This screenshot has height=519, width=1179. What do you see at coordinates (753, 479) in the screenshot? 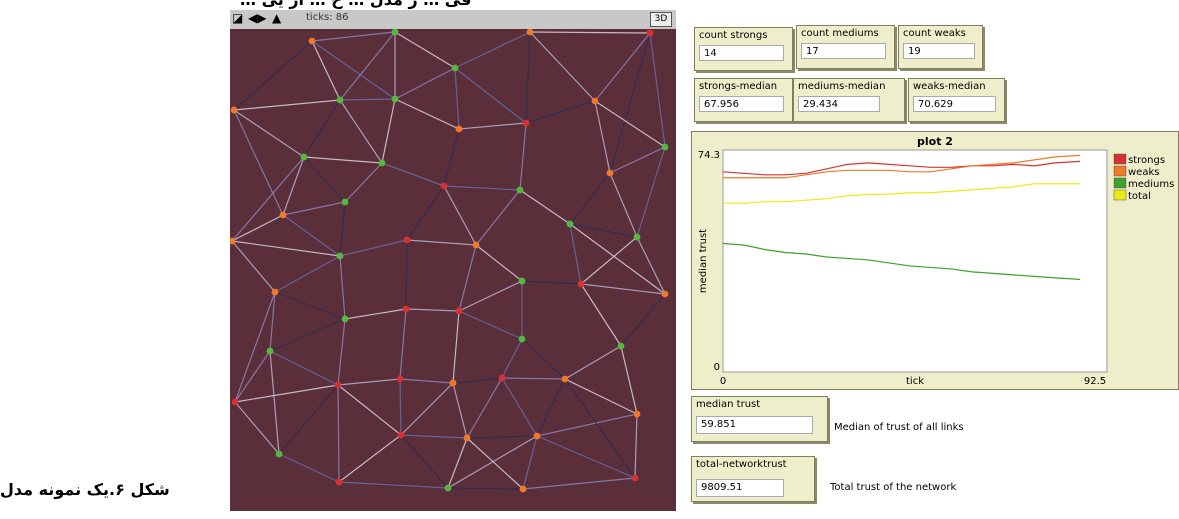
I see `monitor-total-networktrust: total-networktrust 9809.51` at bounding box center [753, 479].